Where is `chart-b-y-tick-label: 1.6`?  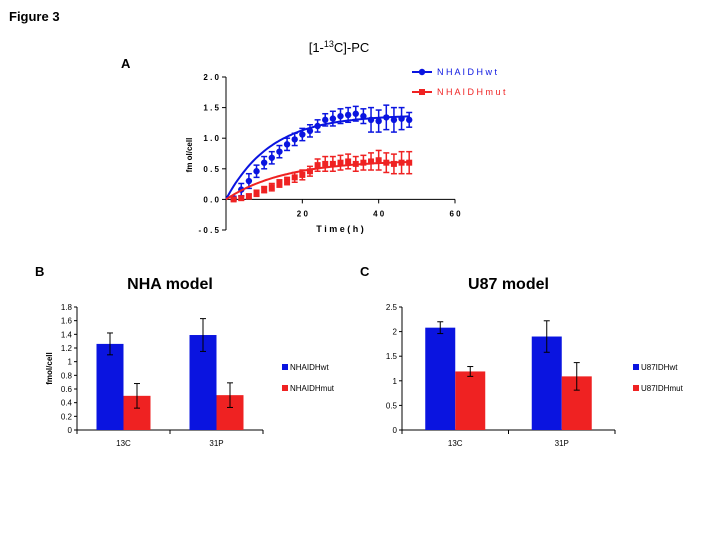
chart-b-y-tick-label: 1.6 is located at coordinates (67, 321).